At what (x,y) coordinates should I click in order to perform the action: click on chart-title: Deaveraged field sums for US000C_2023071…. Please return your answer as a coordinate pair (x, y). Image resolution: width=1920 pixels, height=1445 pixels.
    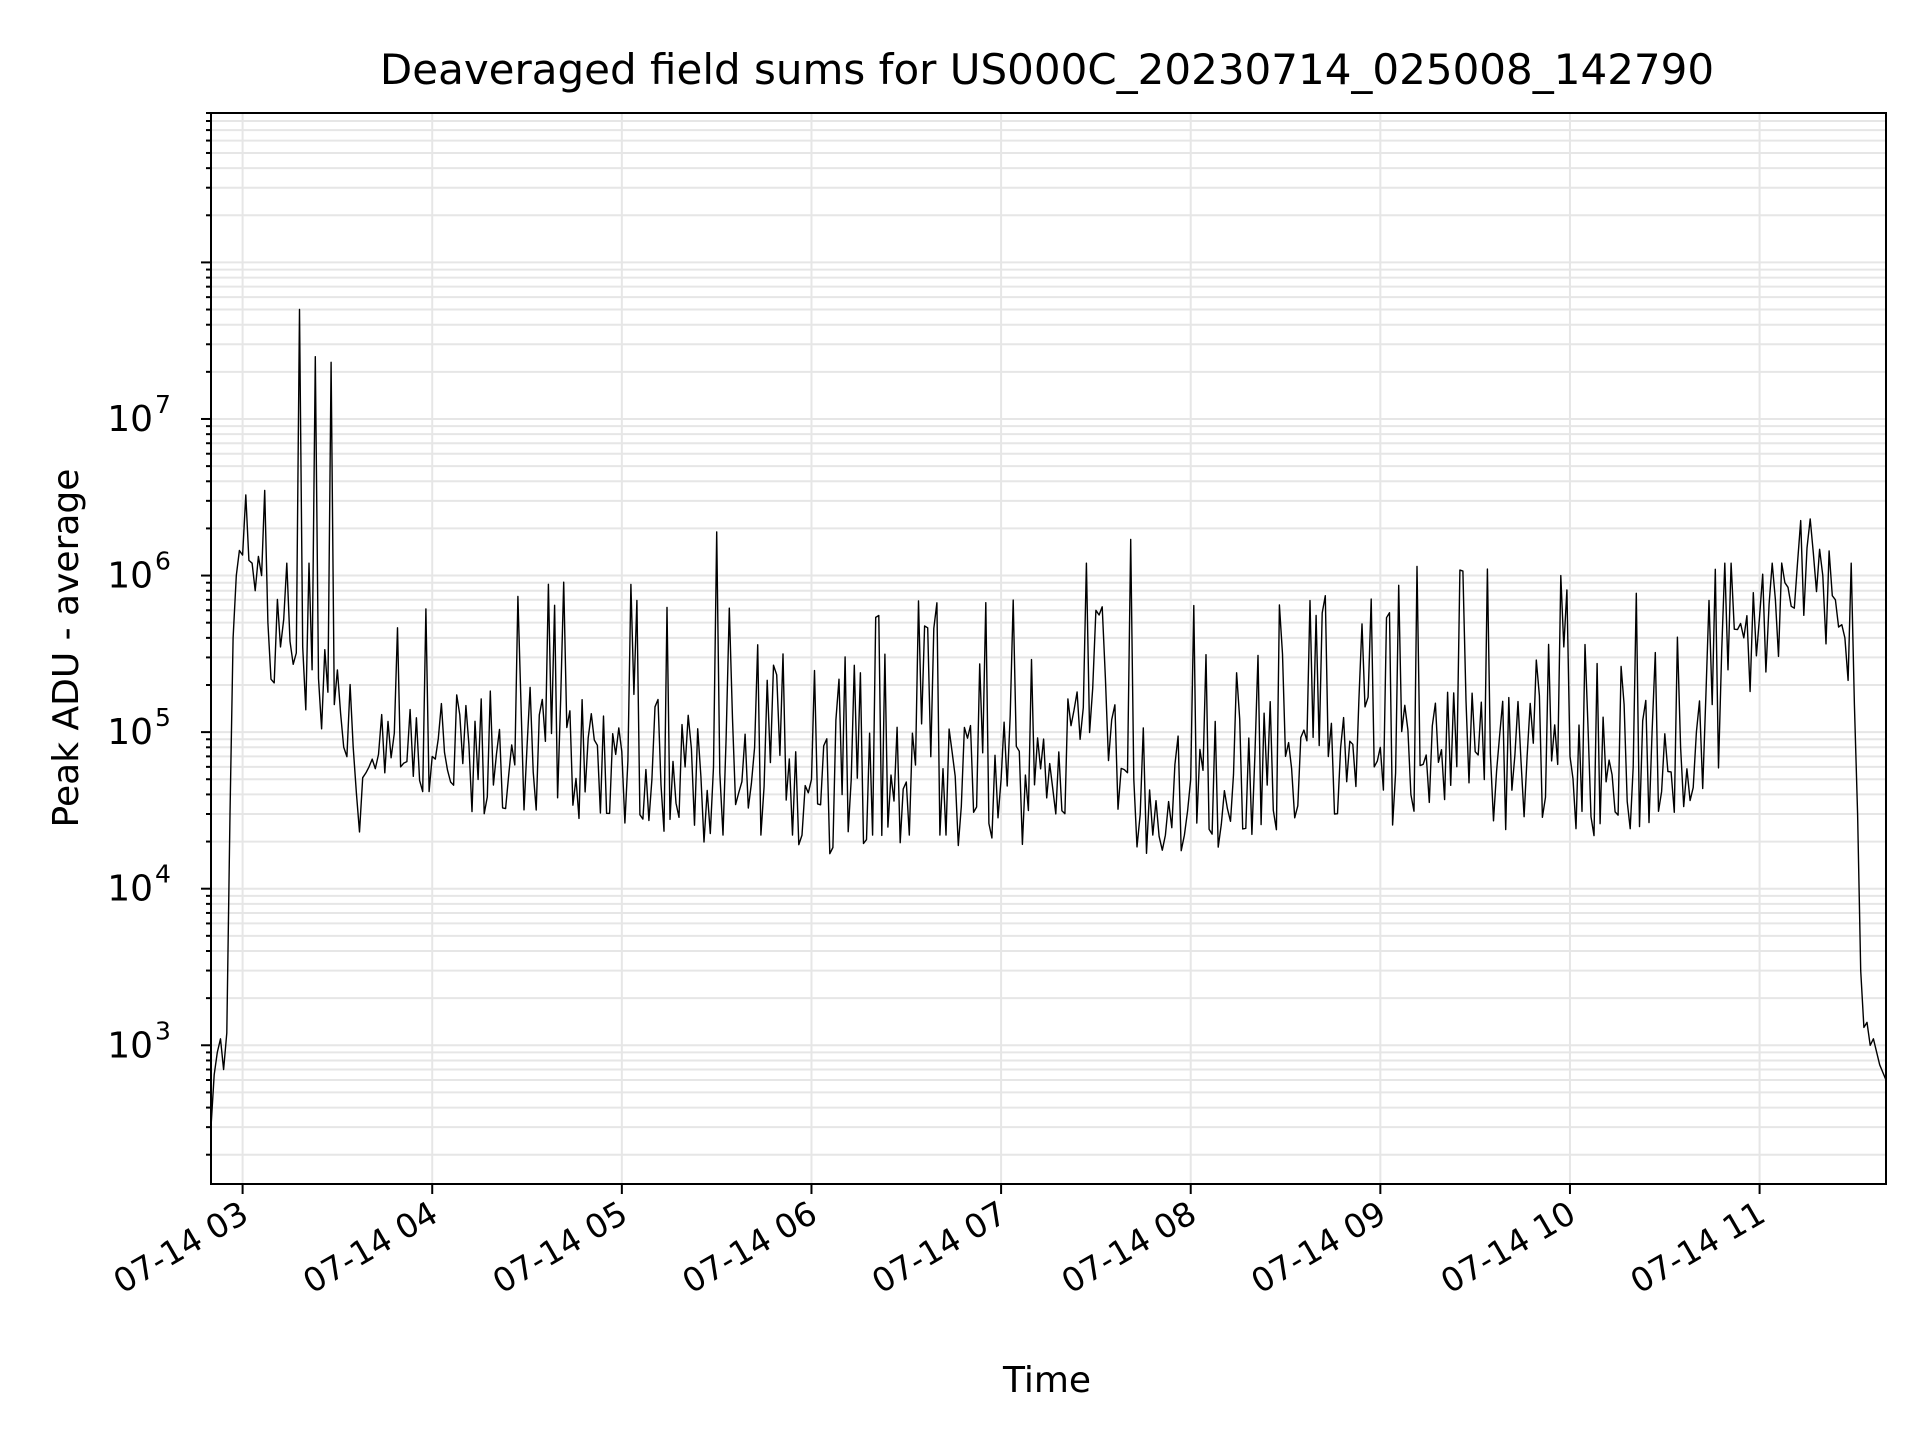
    Looking at the image, I should click on (1047, 69).